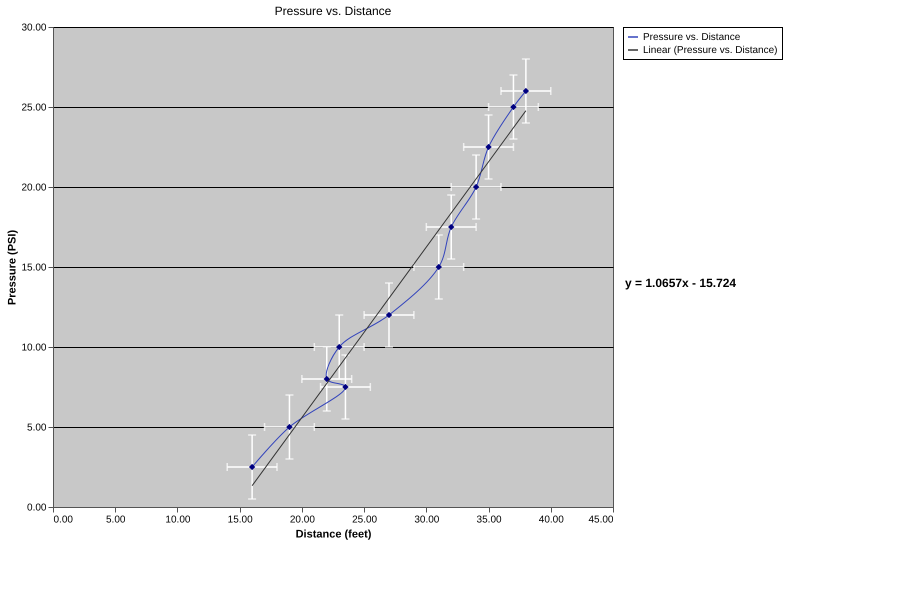 This screenshot has width=911, height=602. Describe the element at coordinates (365, 520) in the screenshot. I see `x-tick-label: 25.00` at that location.